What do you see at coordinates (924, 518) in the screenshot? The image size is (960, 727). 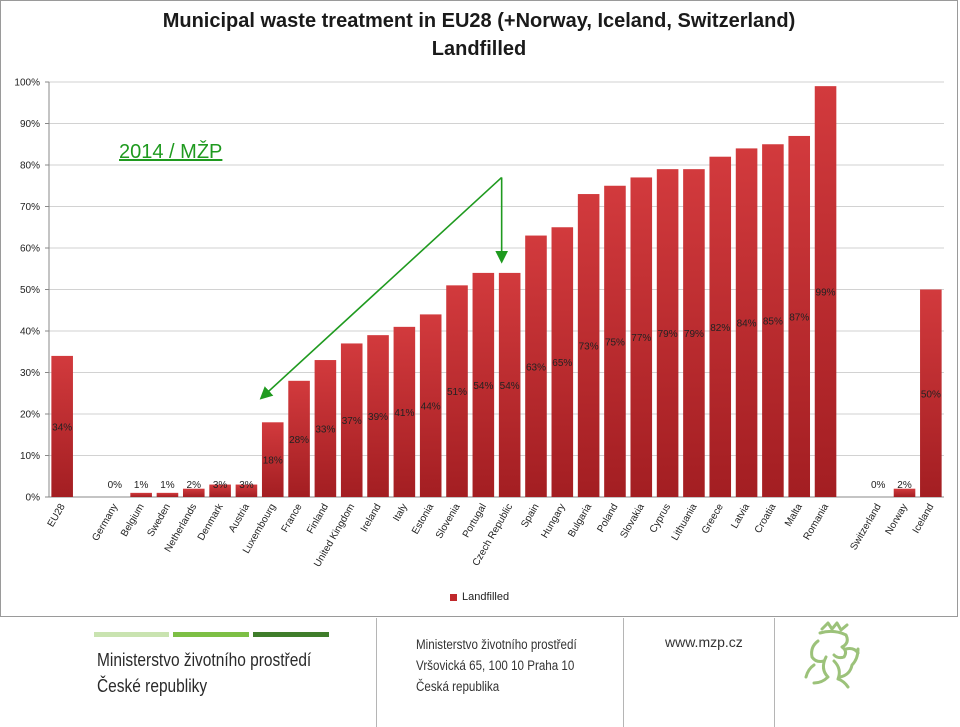 I see `x-tick-label: Iceland` at bounding box center [924, 518].